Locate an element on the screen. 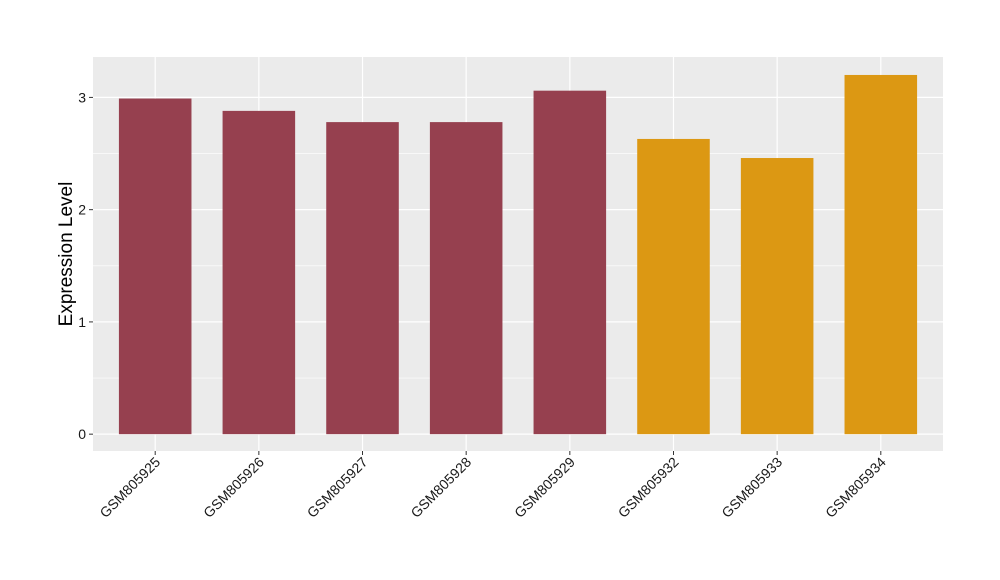  bar-GSM805925 is located at coordinates (155, 266).